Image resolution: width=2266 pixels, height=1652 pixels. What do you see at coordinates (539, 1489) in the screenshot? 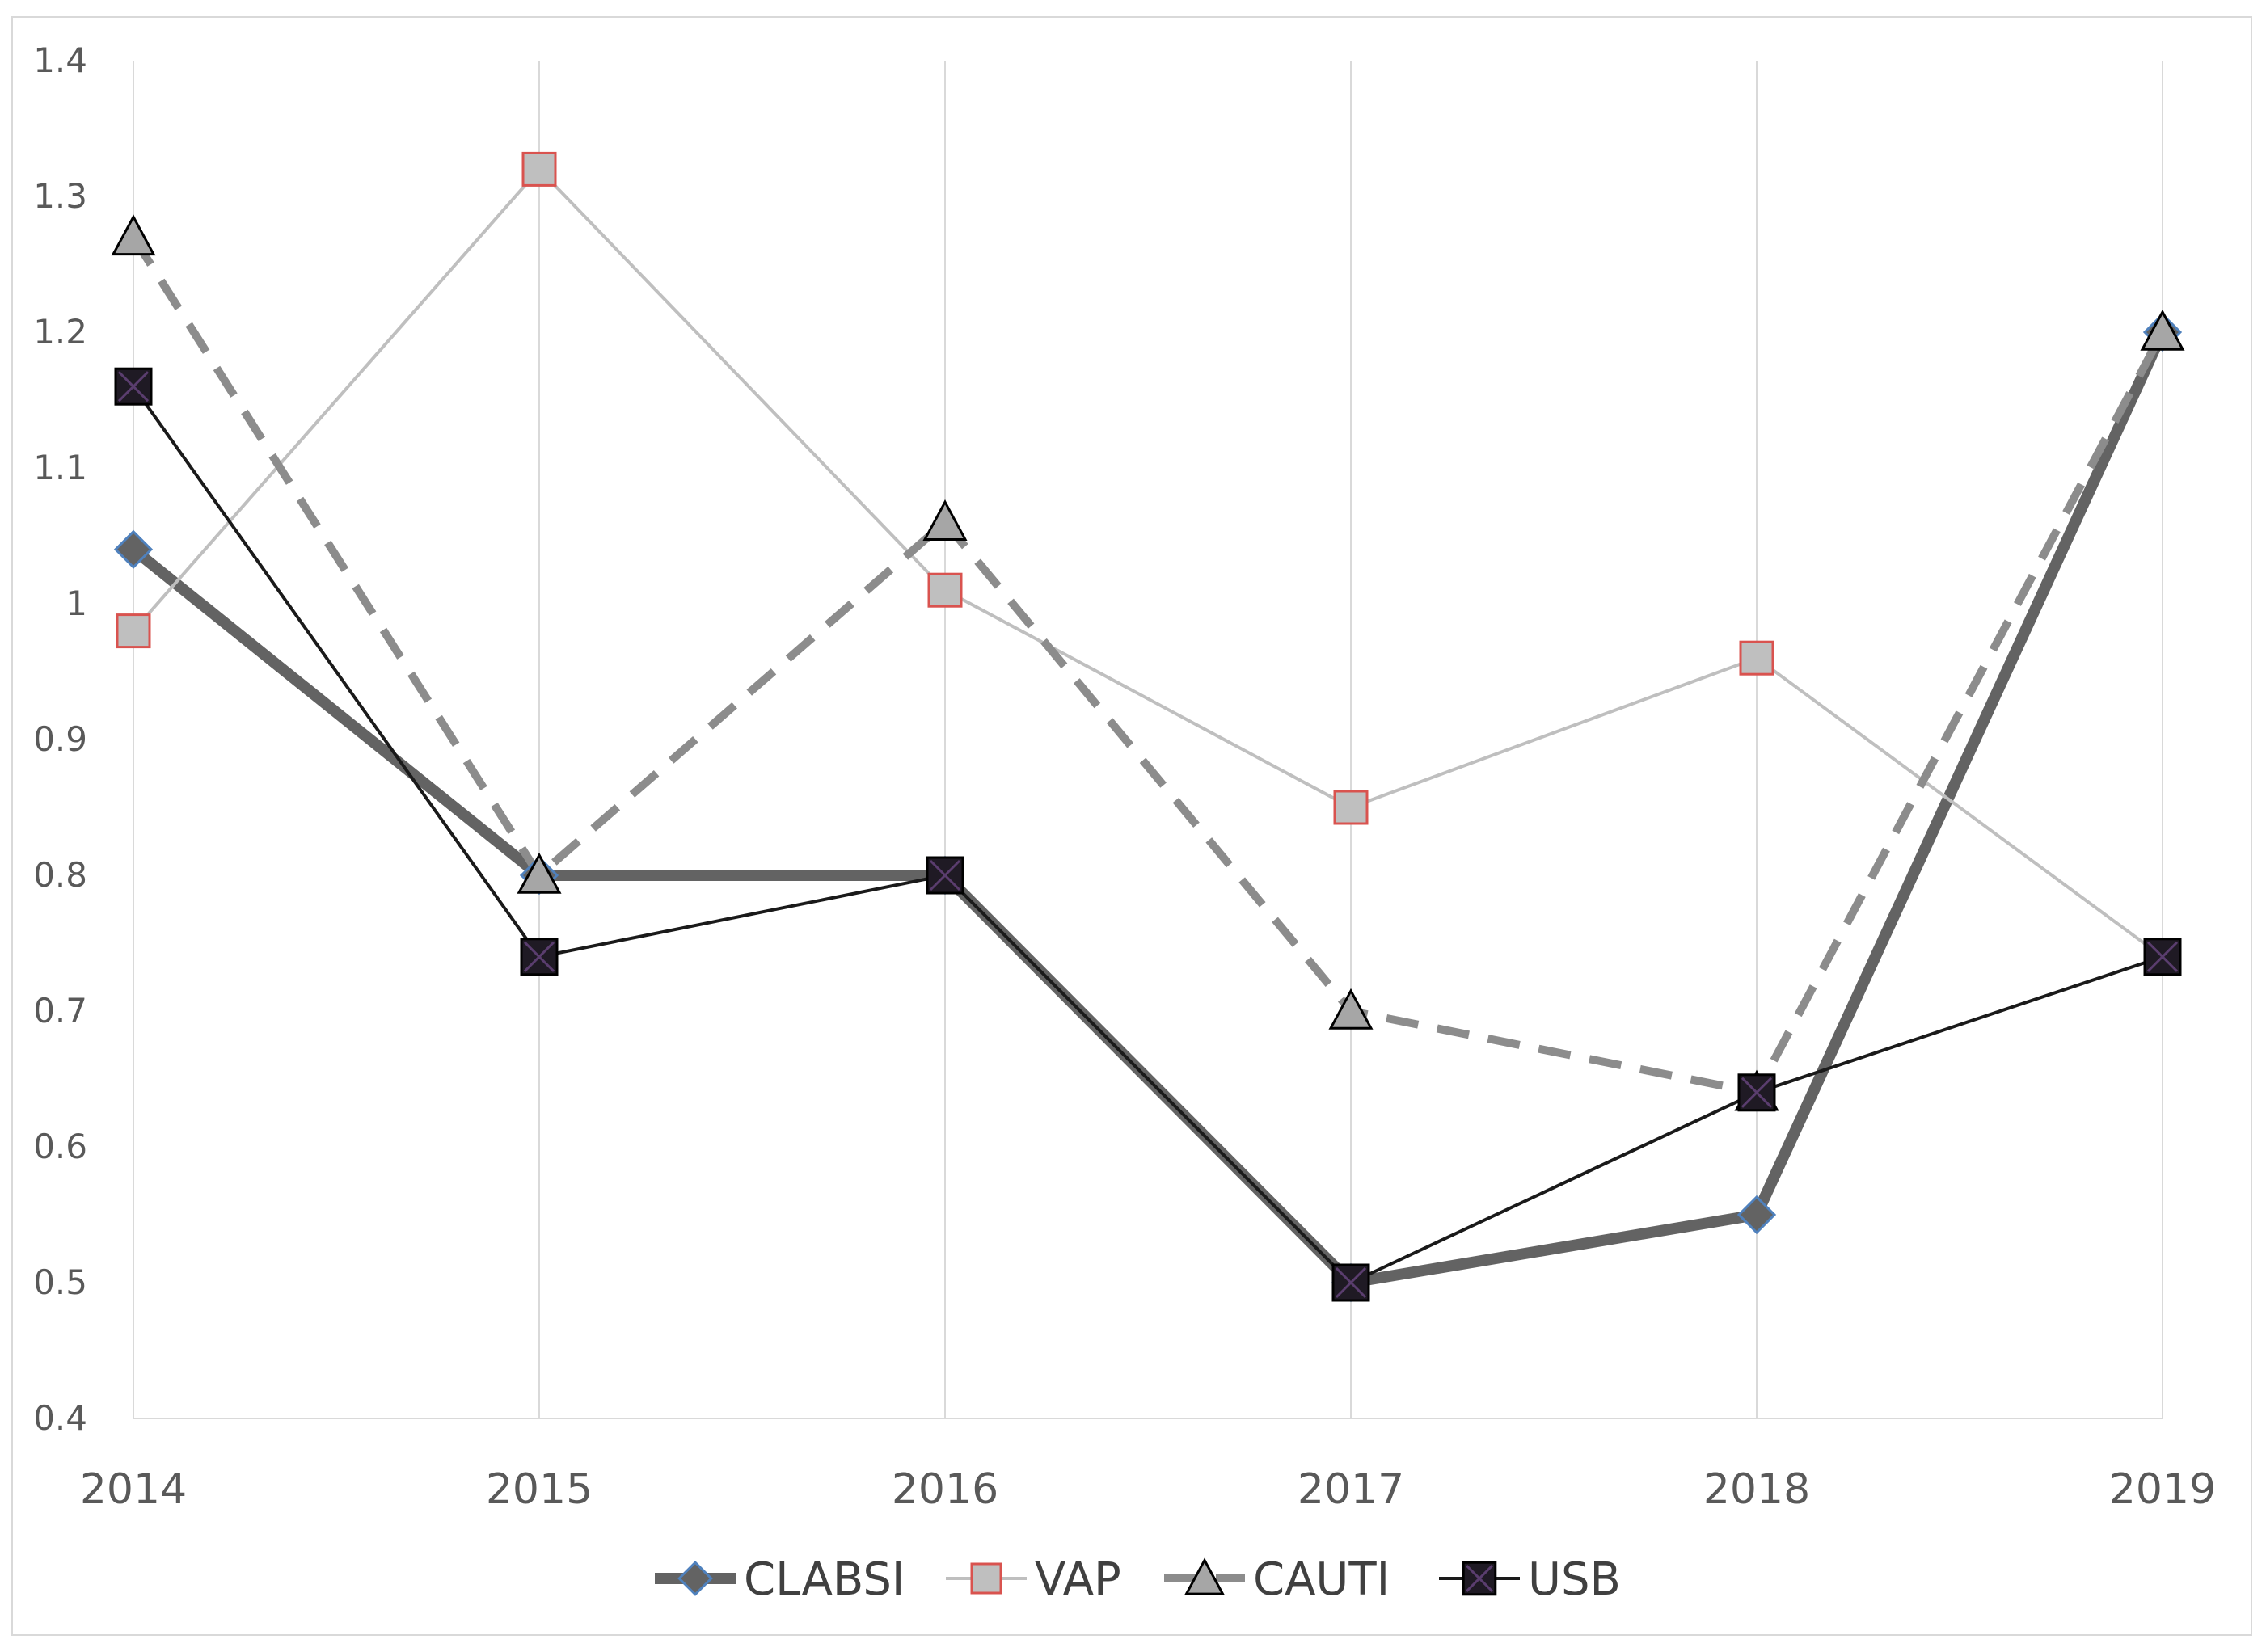
I see `x-tick-label-2015: 2015` at bounding box center [539, 1489].